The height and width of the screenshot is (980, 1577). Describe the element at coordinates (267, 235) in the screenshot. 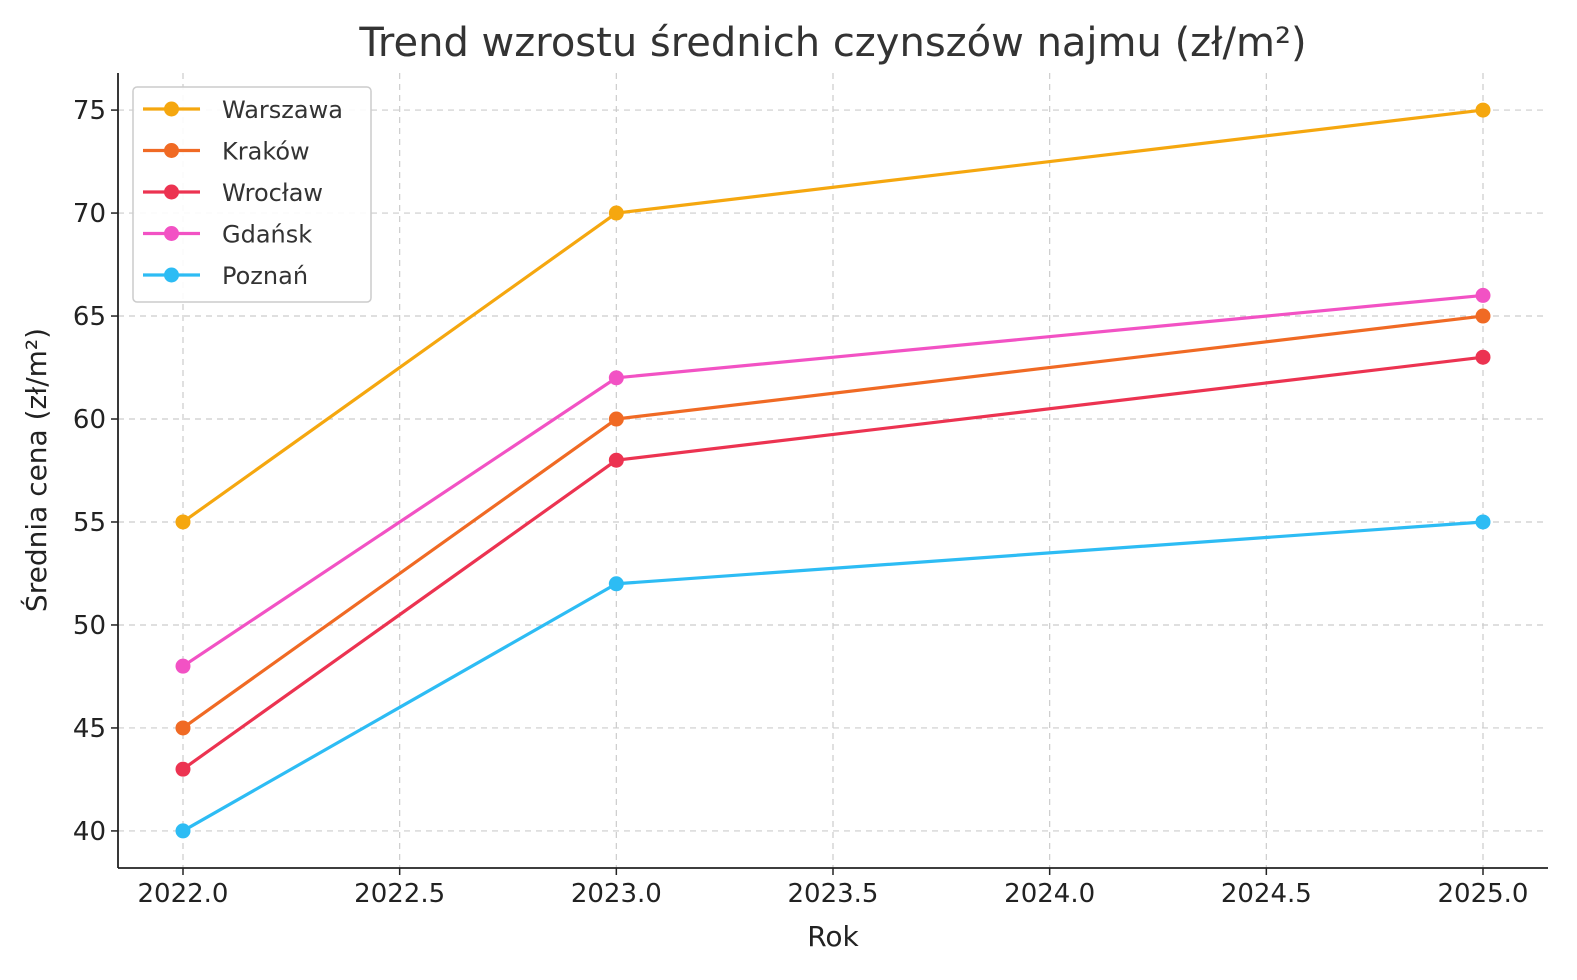

I see `legend-entry-label: Gdańsk` at that location.